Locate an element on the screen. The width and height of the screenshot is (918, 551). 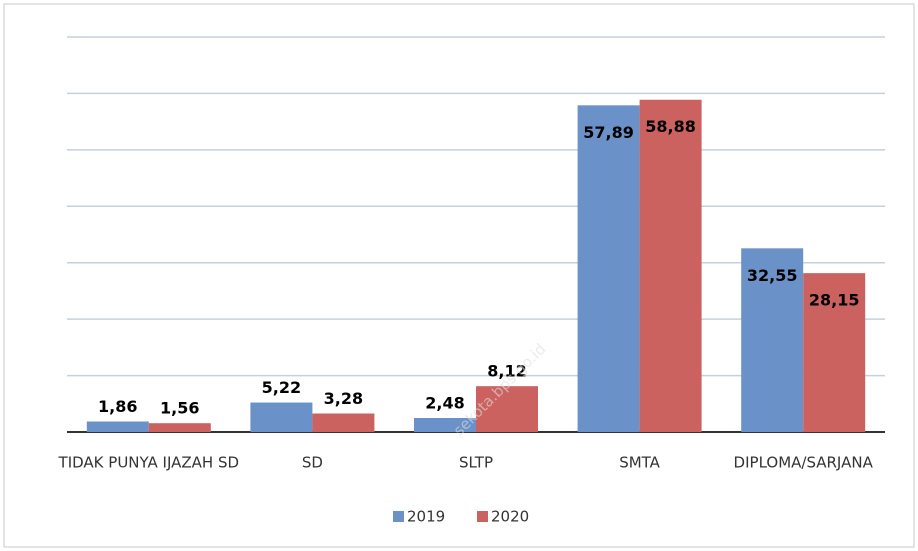
x-tick-label: SD is located at coordinates (312, 463).